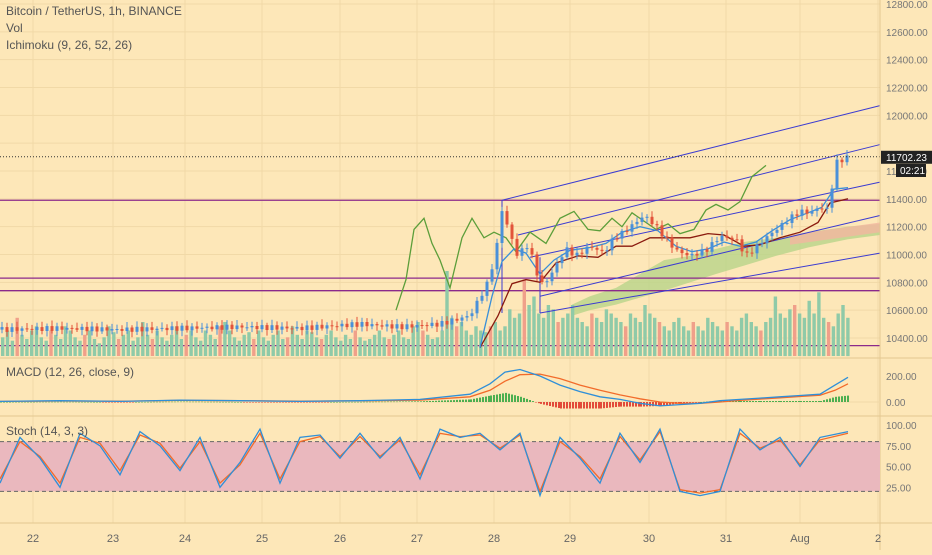 The height and width of the screenshot is (555, 932). Describe the element at coordinates (896, 403) in the screenshot. I see `macd-tick-label: 0.00` at that location.